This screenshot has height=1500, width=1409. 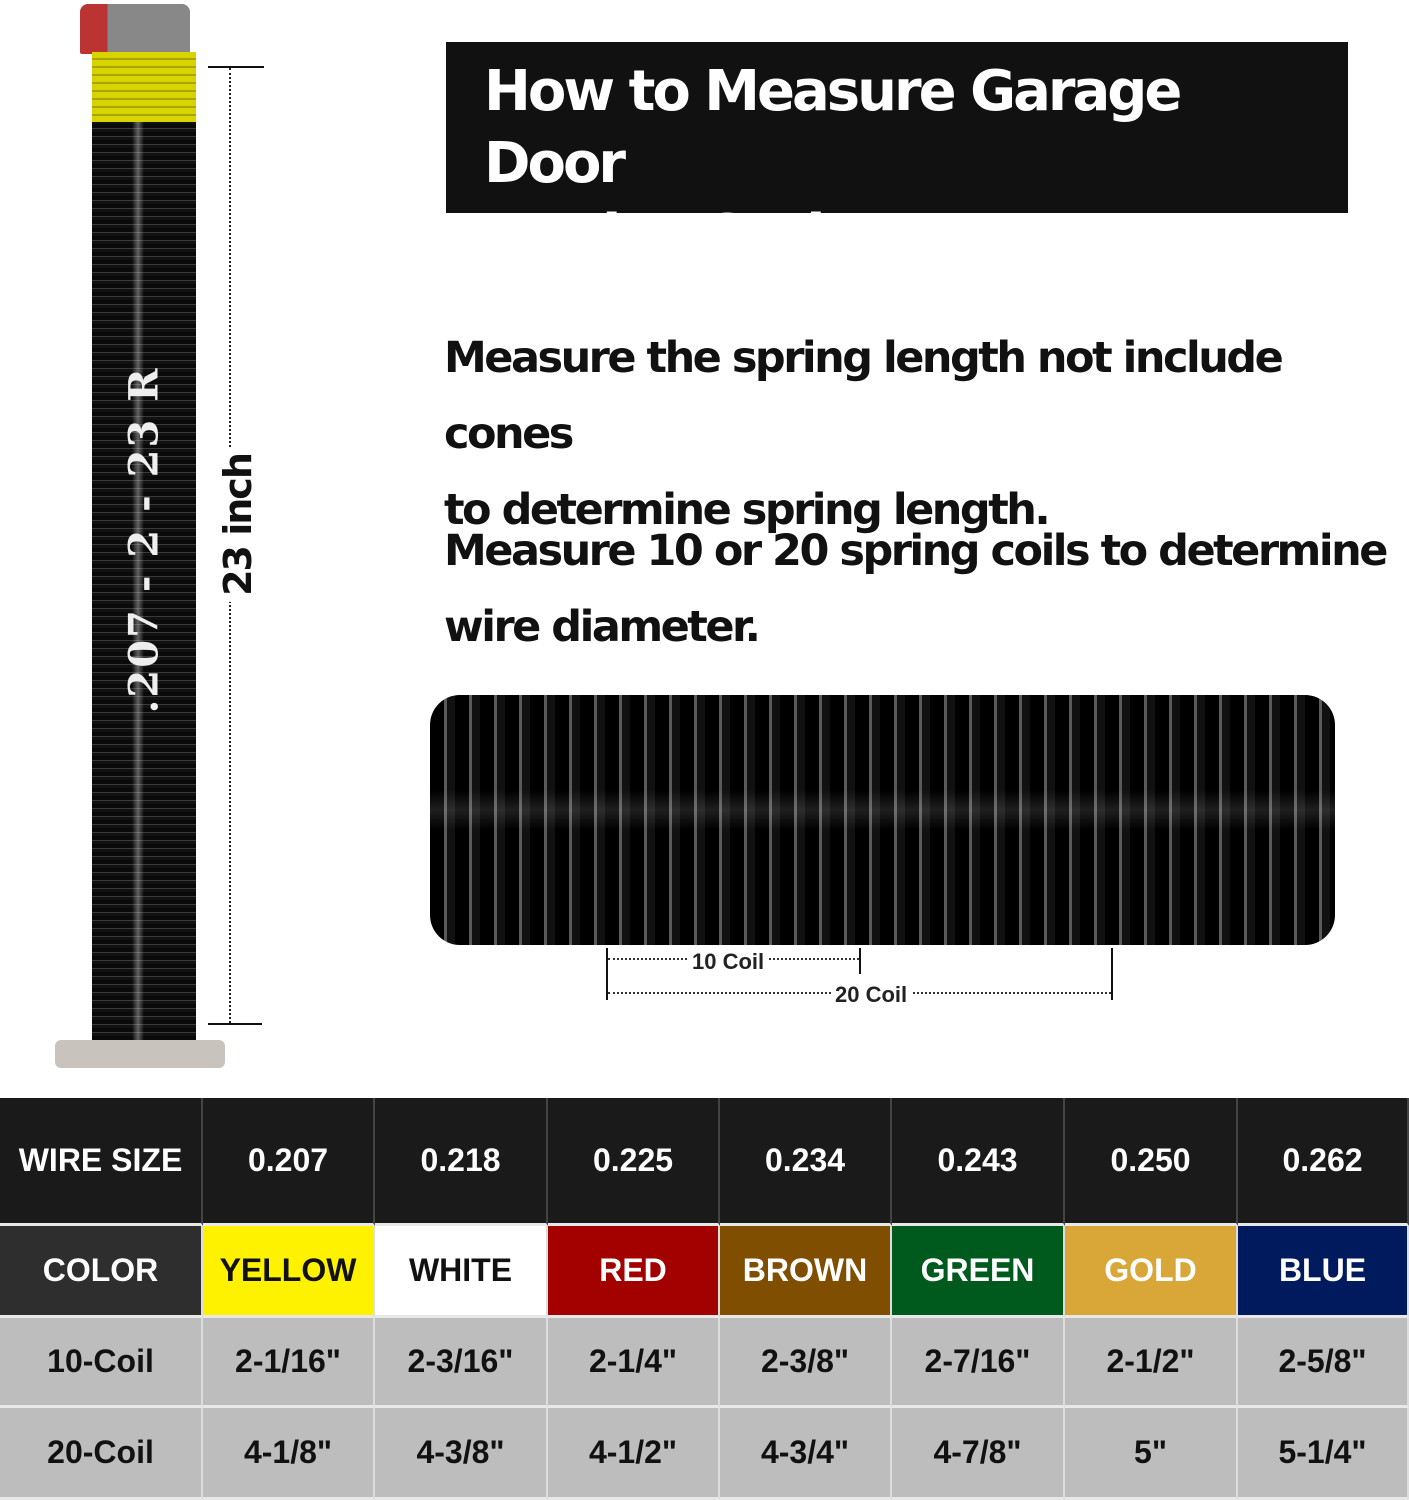 What do you see at coordinates (691, 235) in the screenshot?
I see `title-line-2: Torsion Spring` at bounding box center [691, 235].